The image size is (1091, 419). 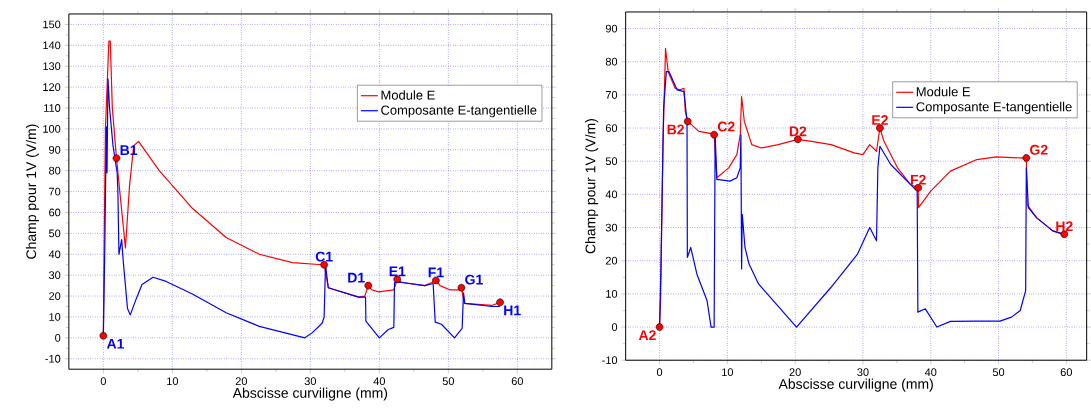 I want to click on annotation: D1, so click(x=356, y=277).